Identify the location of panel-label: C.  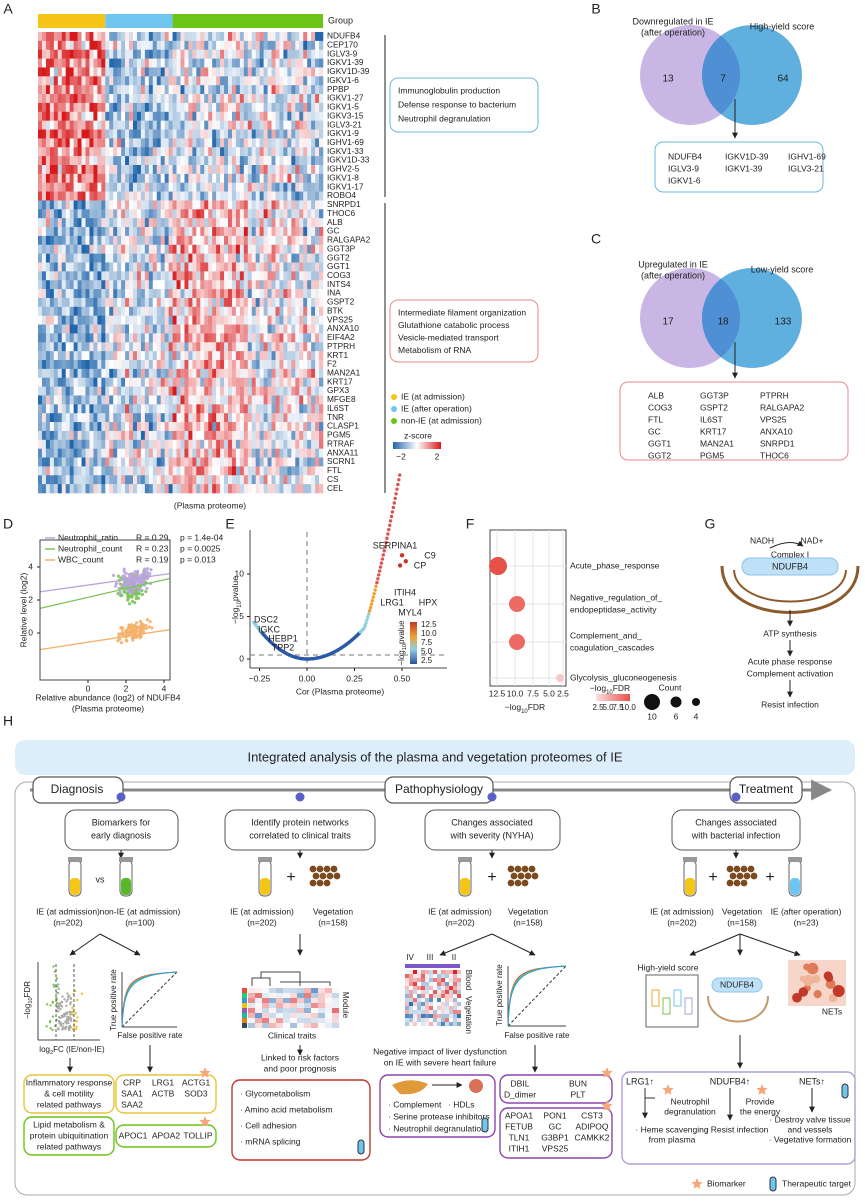
(596, 239).